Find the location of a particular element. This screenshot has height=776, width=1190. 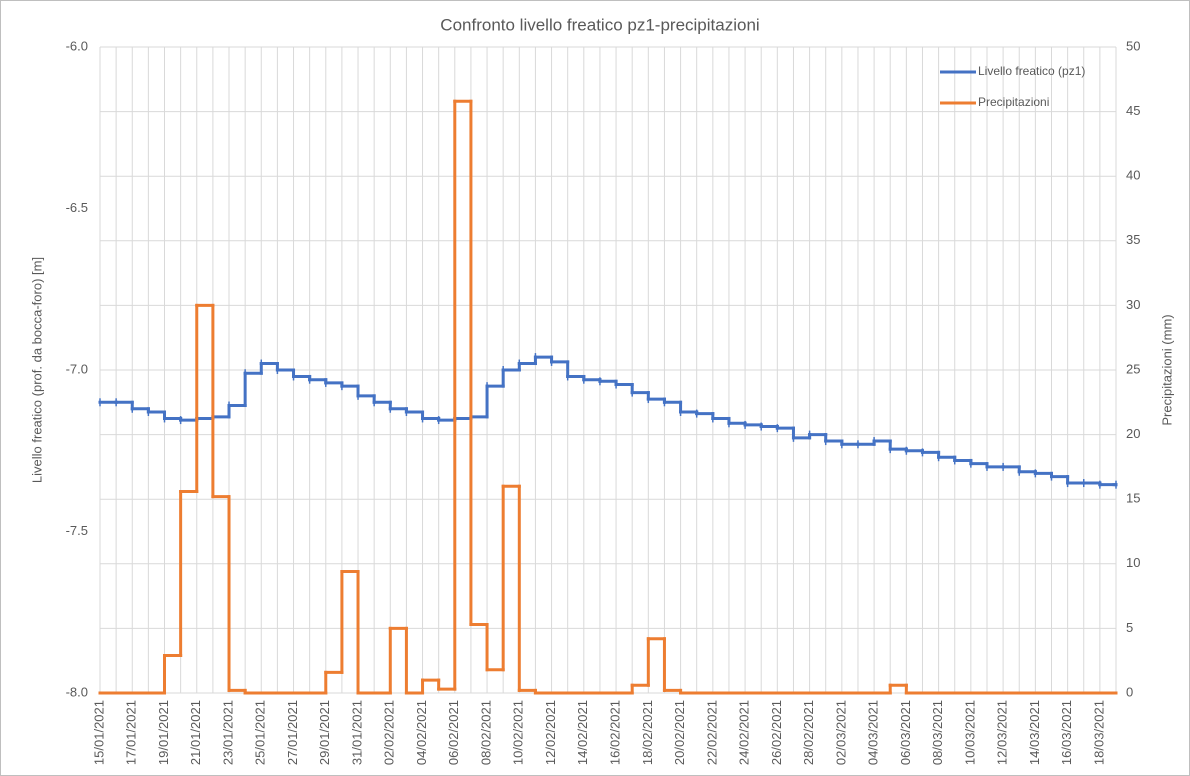

x-tick-label: 20/02/2021 is located at coordinates (679, 732).